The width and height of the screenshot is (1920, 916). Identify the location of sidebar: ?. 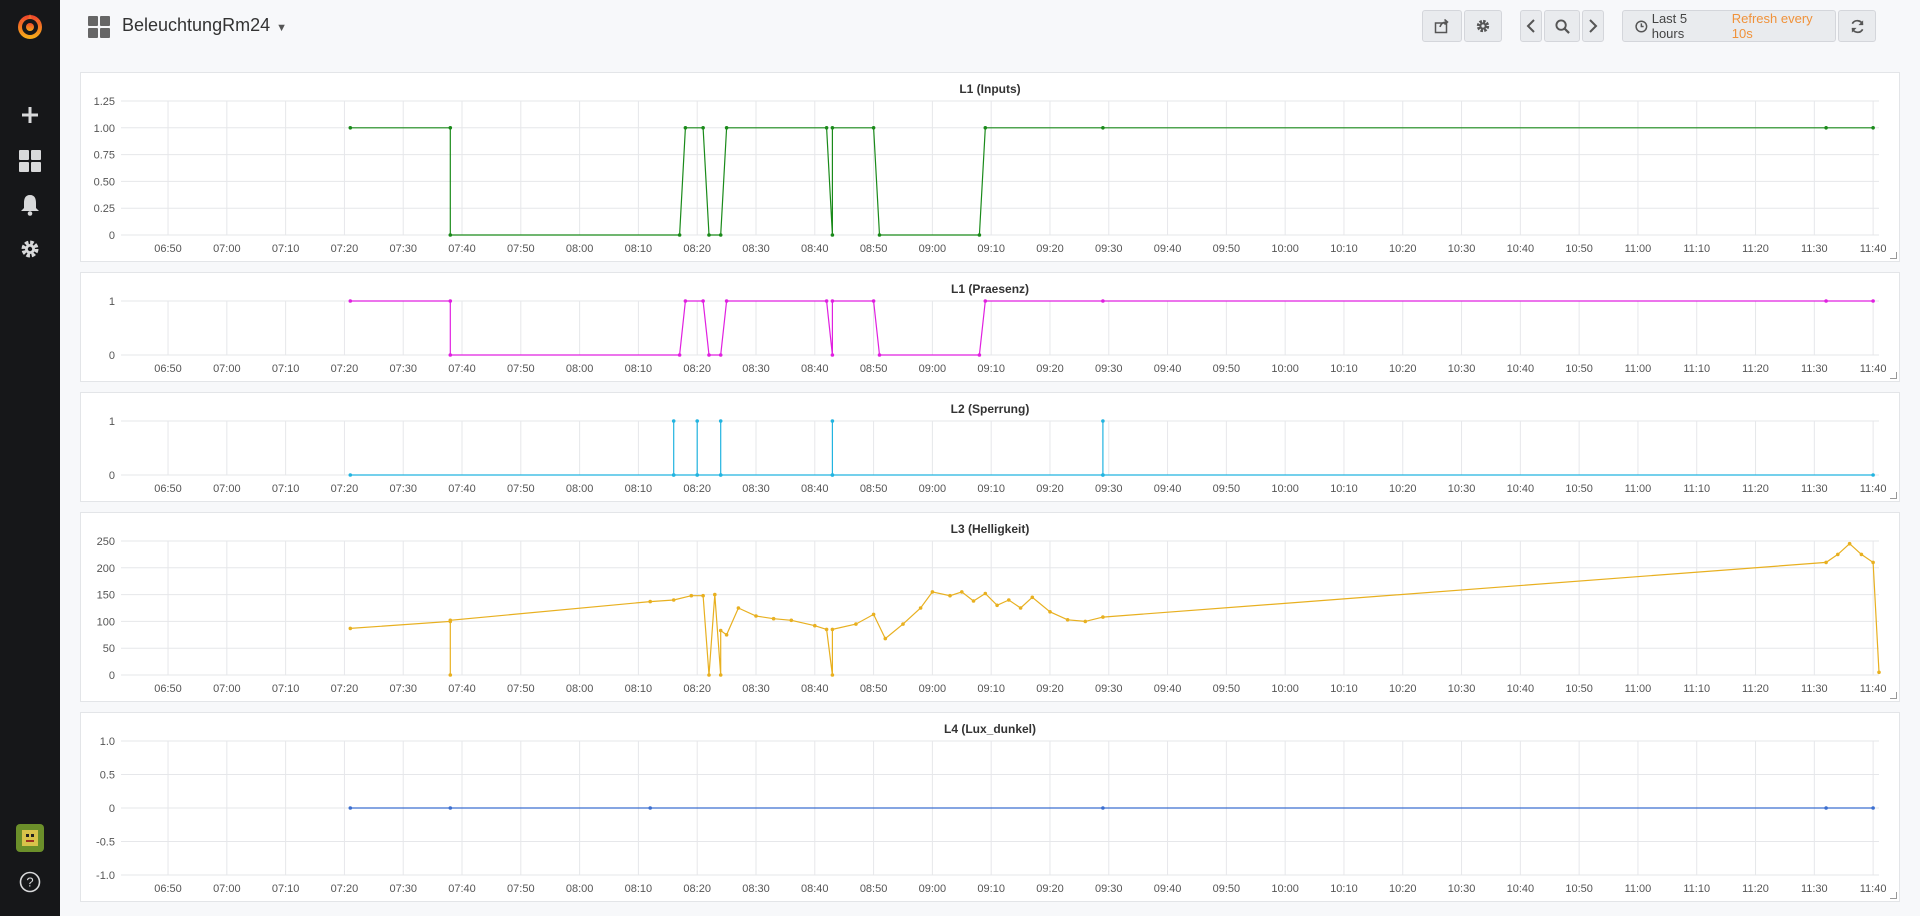
(30, 458).